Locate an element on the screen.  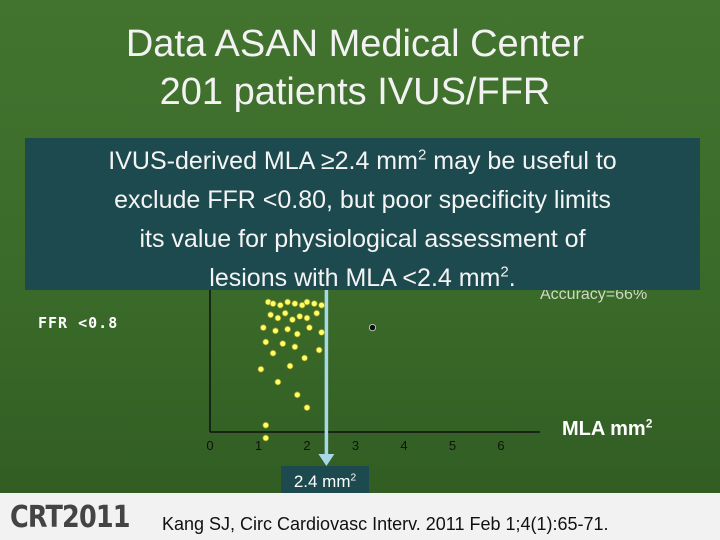
cutoff-label-sup: 2 is located at coordinates (353, 478).